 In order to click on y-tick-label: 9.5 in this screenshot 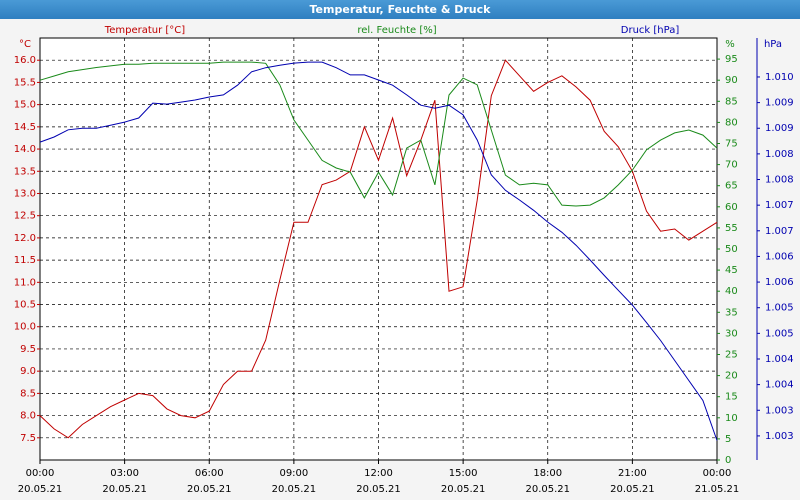, I will do `click(28, 349)`.